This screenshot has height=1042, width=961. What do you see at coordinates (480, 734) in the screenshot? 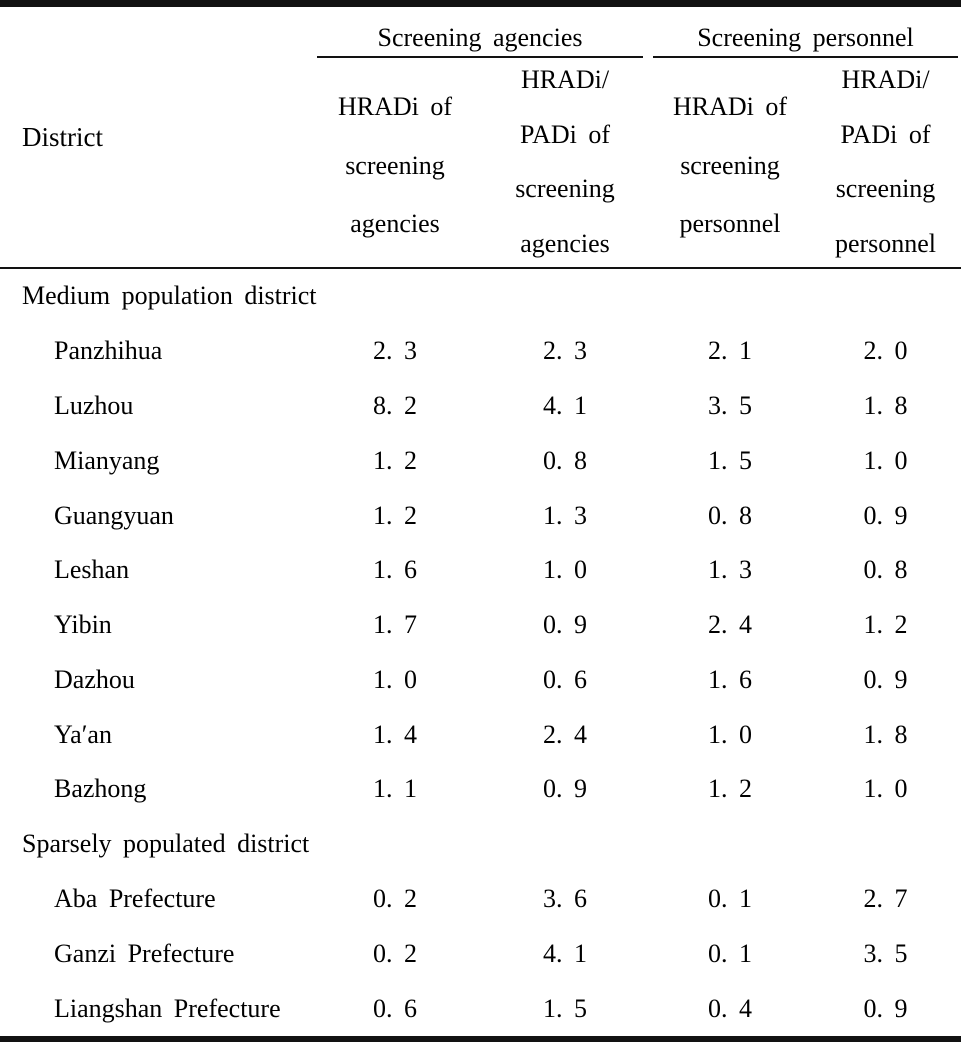
I see `table-row: Ya′an 1. 4 2. 4 1. 0 1. 8` at bounding box center [480, 734].